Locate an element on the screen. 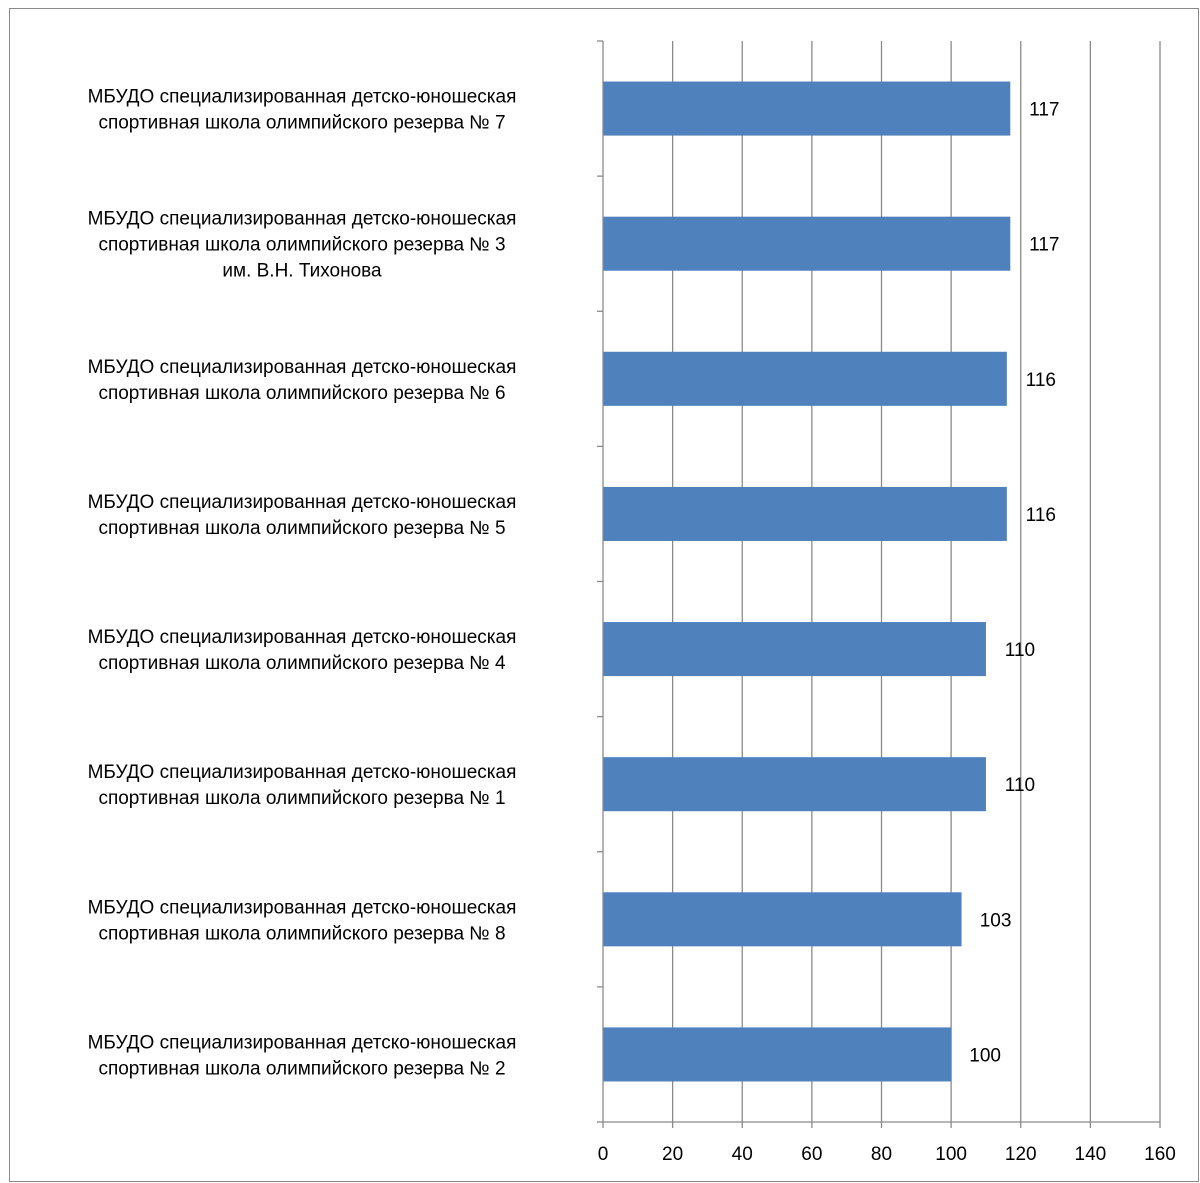  data-label: 103 is located at coordinates (996, 920).